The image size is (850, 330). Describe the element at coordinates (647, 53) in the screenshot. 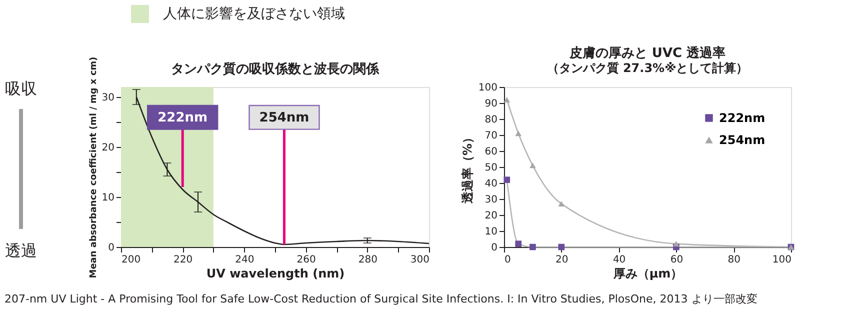

I see `chart-title: 皮膚の厚みと UVC 透過率` at that location.